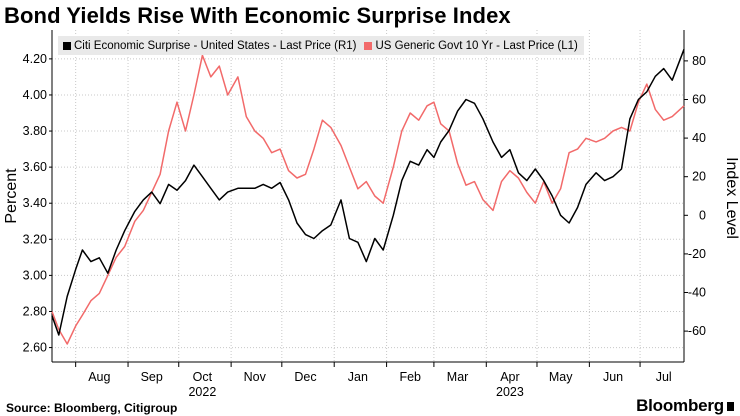  I want to click on right-tick-label: 40, so click(699, 138).